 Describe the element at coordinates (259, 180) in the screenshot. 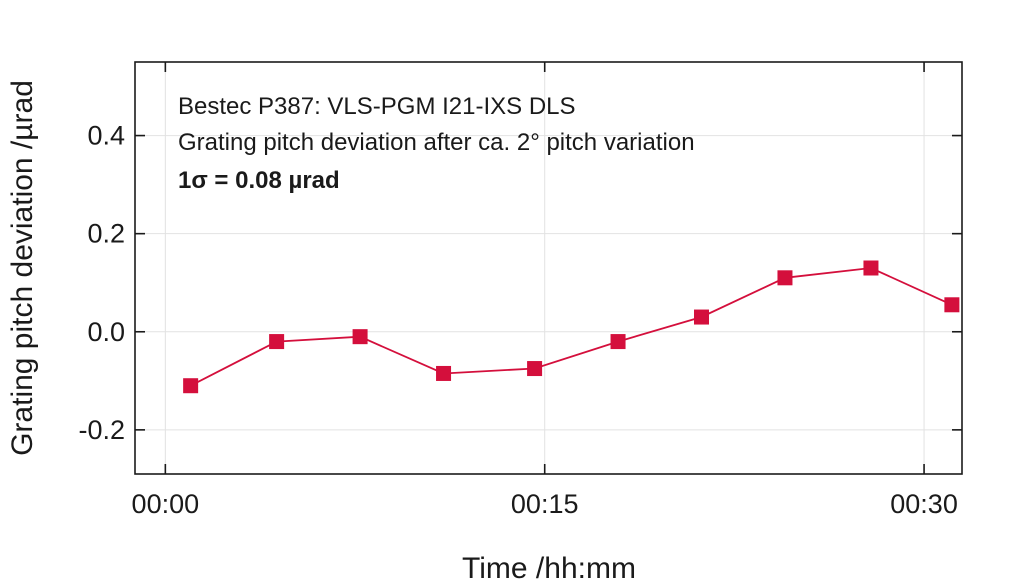

I see `annotation-line-3: 1σ = 0.08 µrad` at that location.